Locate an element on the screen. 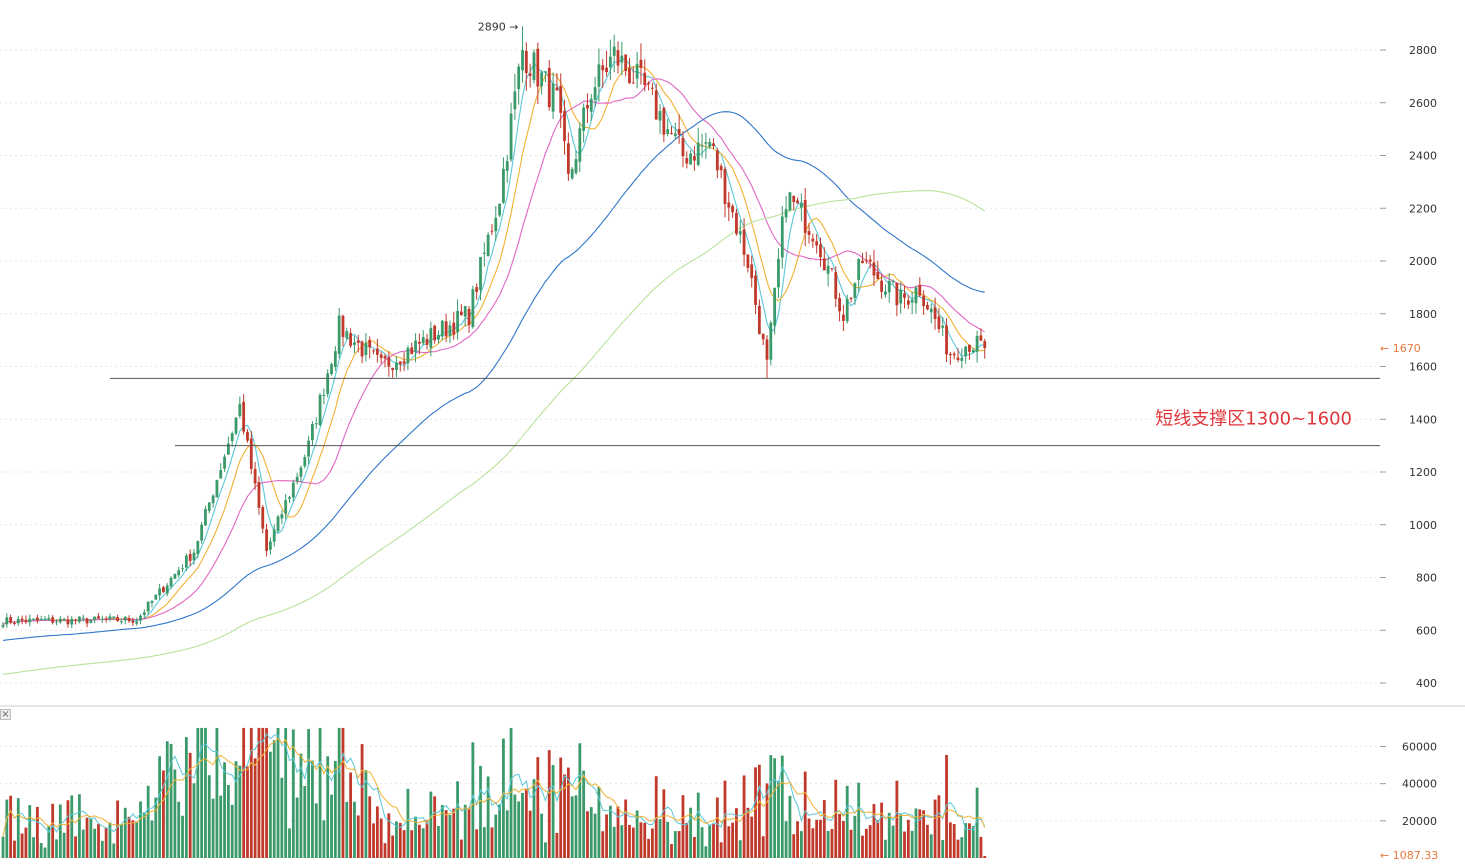 This screenshot has width=1465, height=867. y-tick-label: 1600 is located at coordinates (1423, 367).